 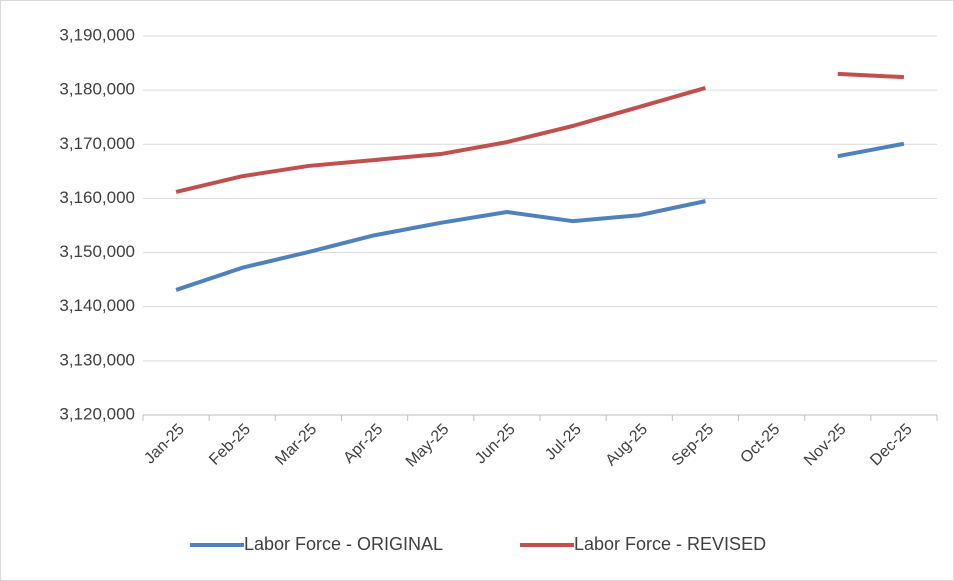 What do you see at coordinates (97, 89) in the screenshot?
I see `y-tick-label: 3,180,000` at bounding box center [97, 89].